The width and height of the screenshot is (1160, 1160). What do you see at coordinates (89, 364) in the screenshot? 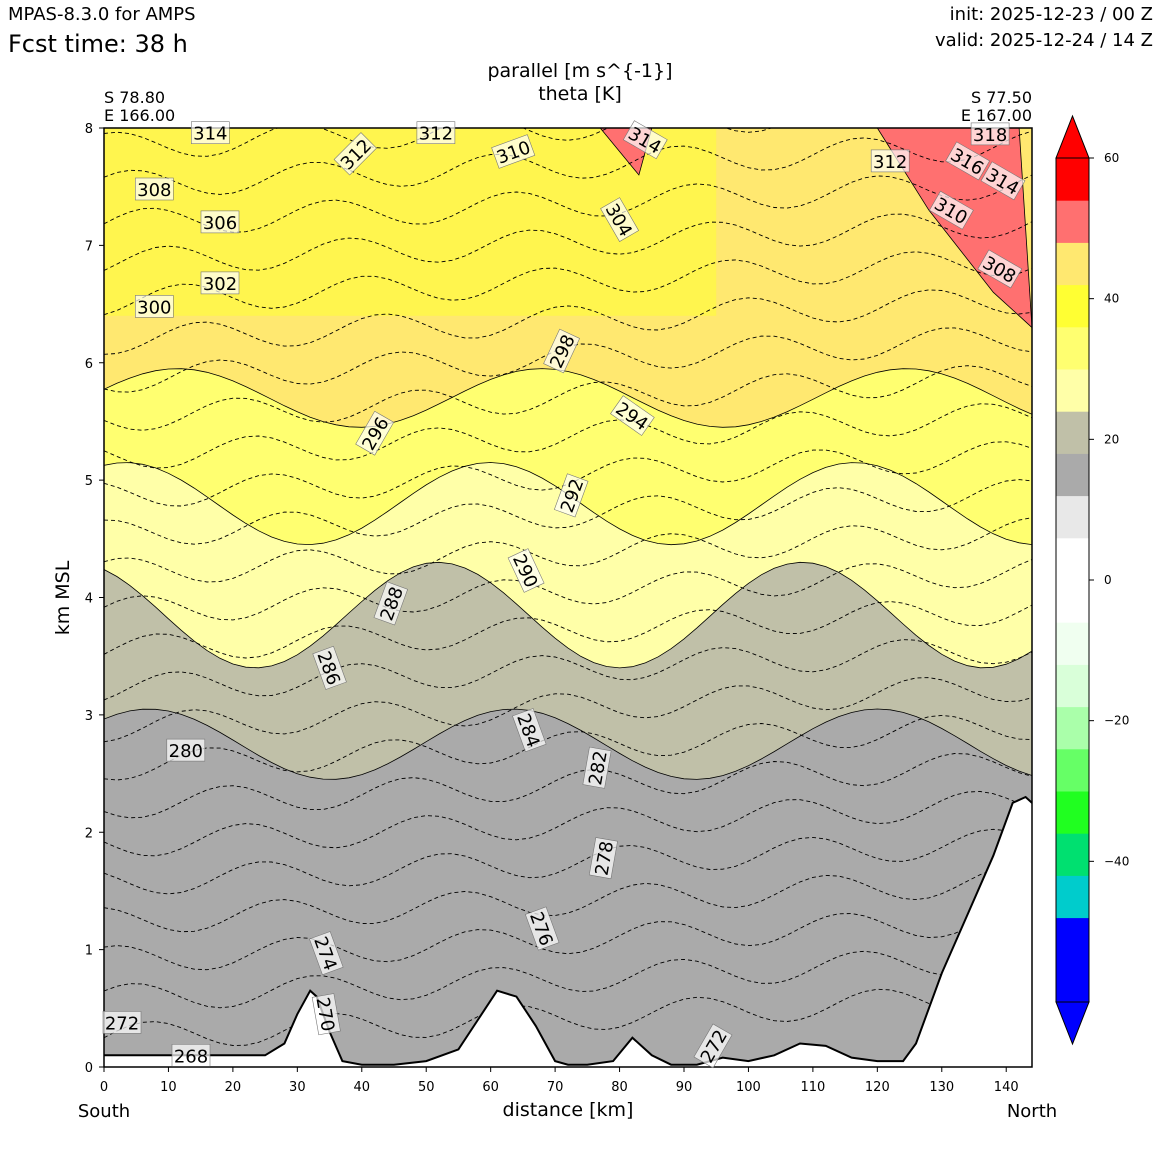
I see `y-tick-label: 6` at bounding box center [89, 364].